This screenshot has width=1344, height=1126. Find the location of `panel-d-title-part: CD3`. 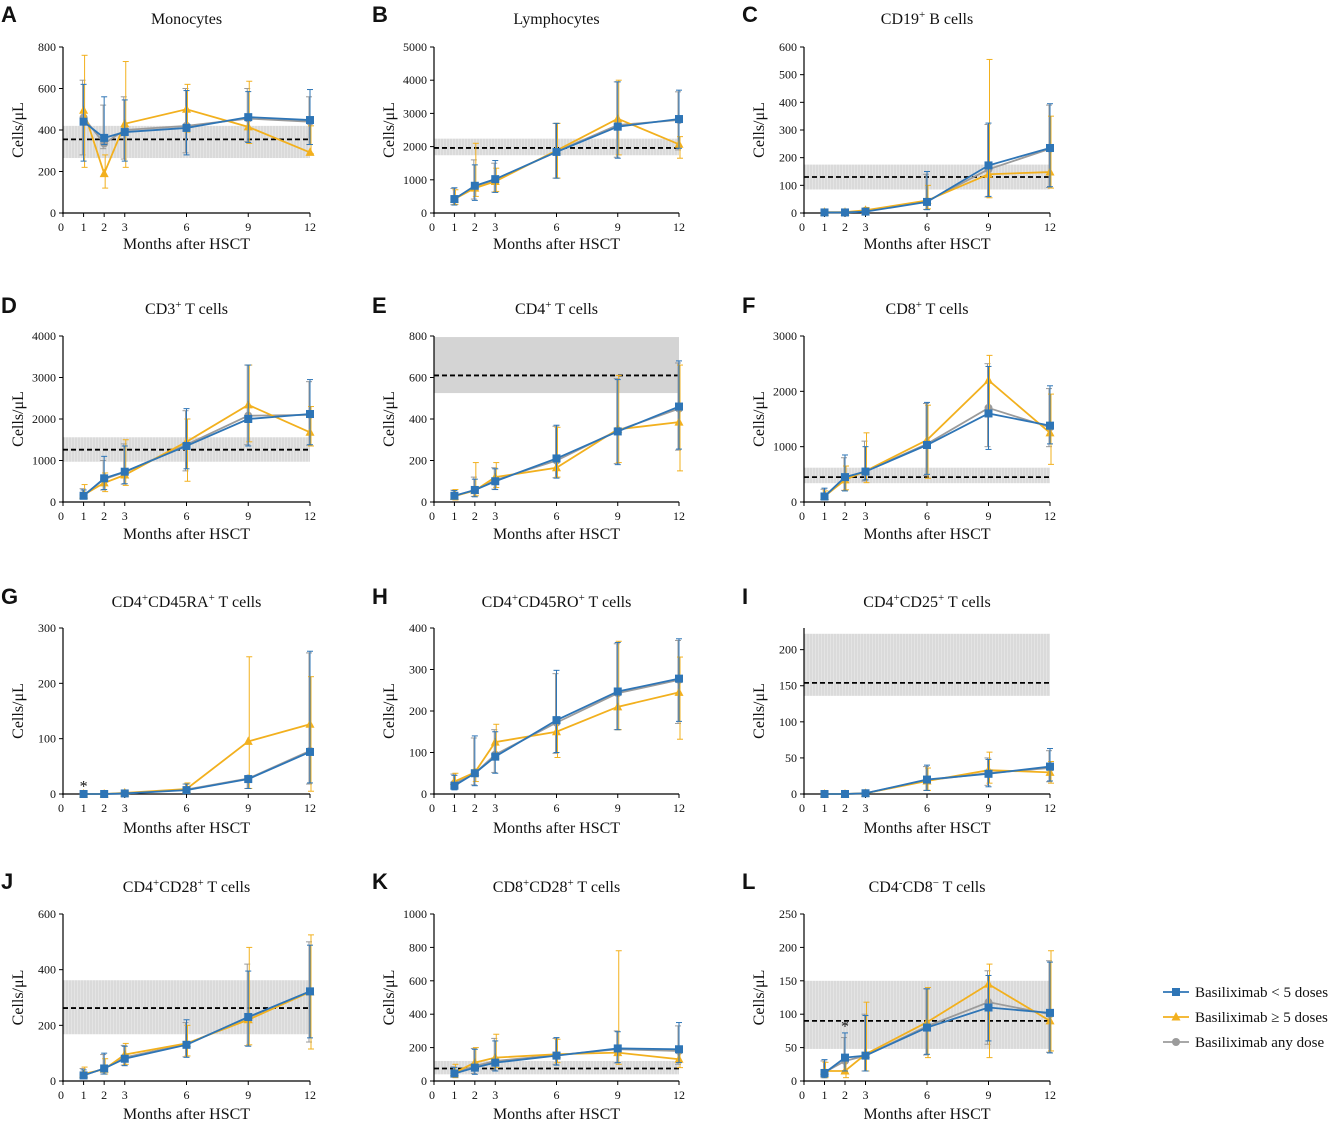

panel-d-title-part: CD3 is located at coordinates (160, 309).